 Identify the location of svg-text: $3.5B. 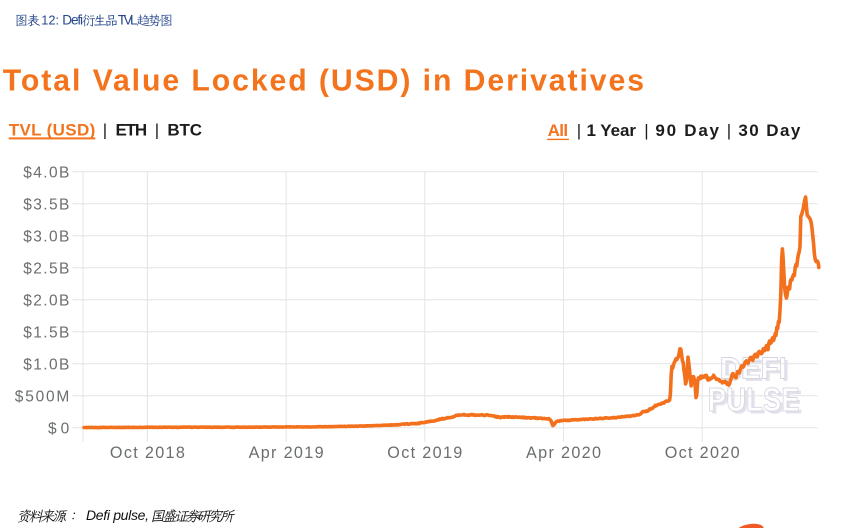
(46, 204).